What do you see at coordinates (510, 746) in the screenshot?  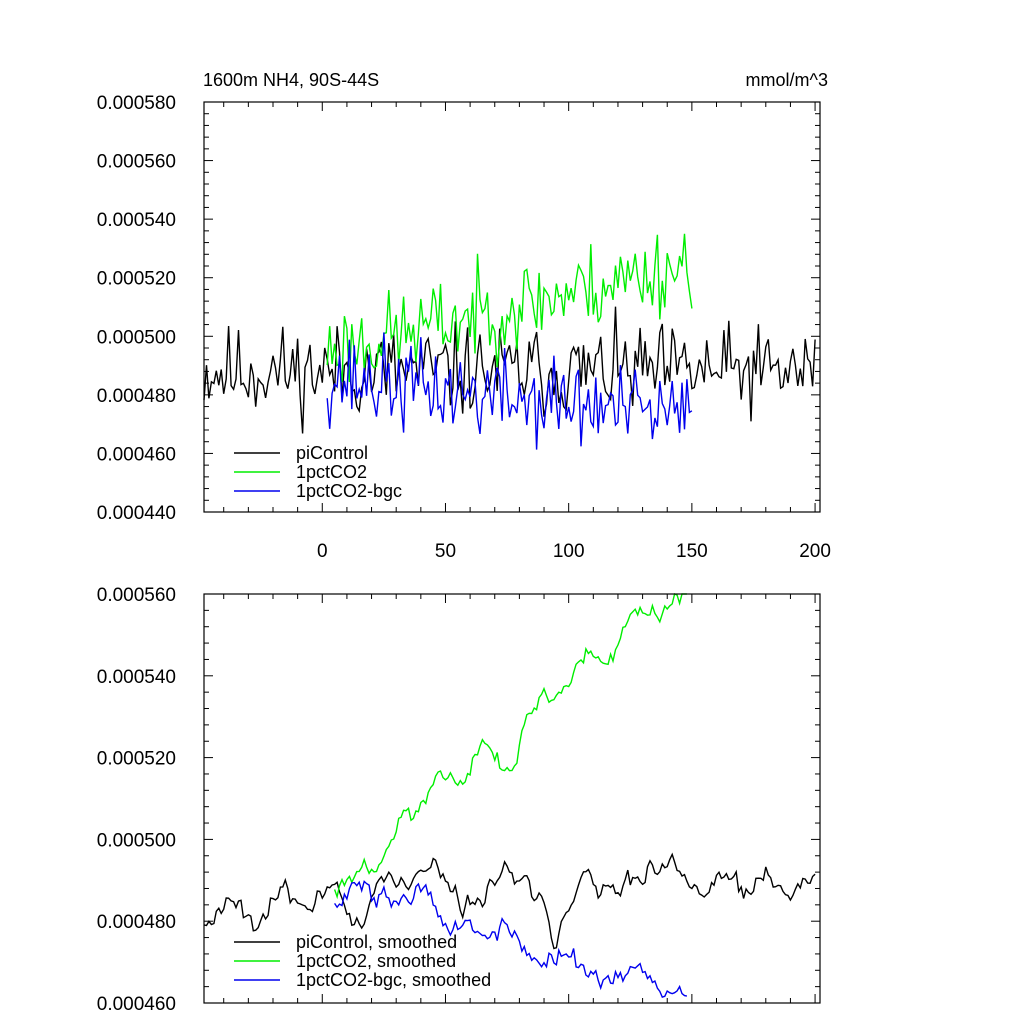 I see `series-line-1pctco2-smoothed` at bounding box center [510, 746].